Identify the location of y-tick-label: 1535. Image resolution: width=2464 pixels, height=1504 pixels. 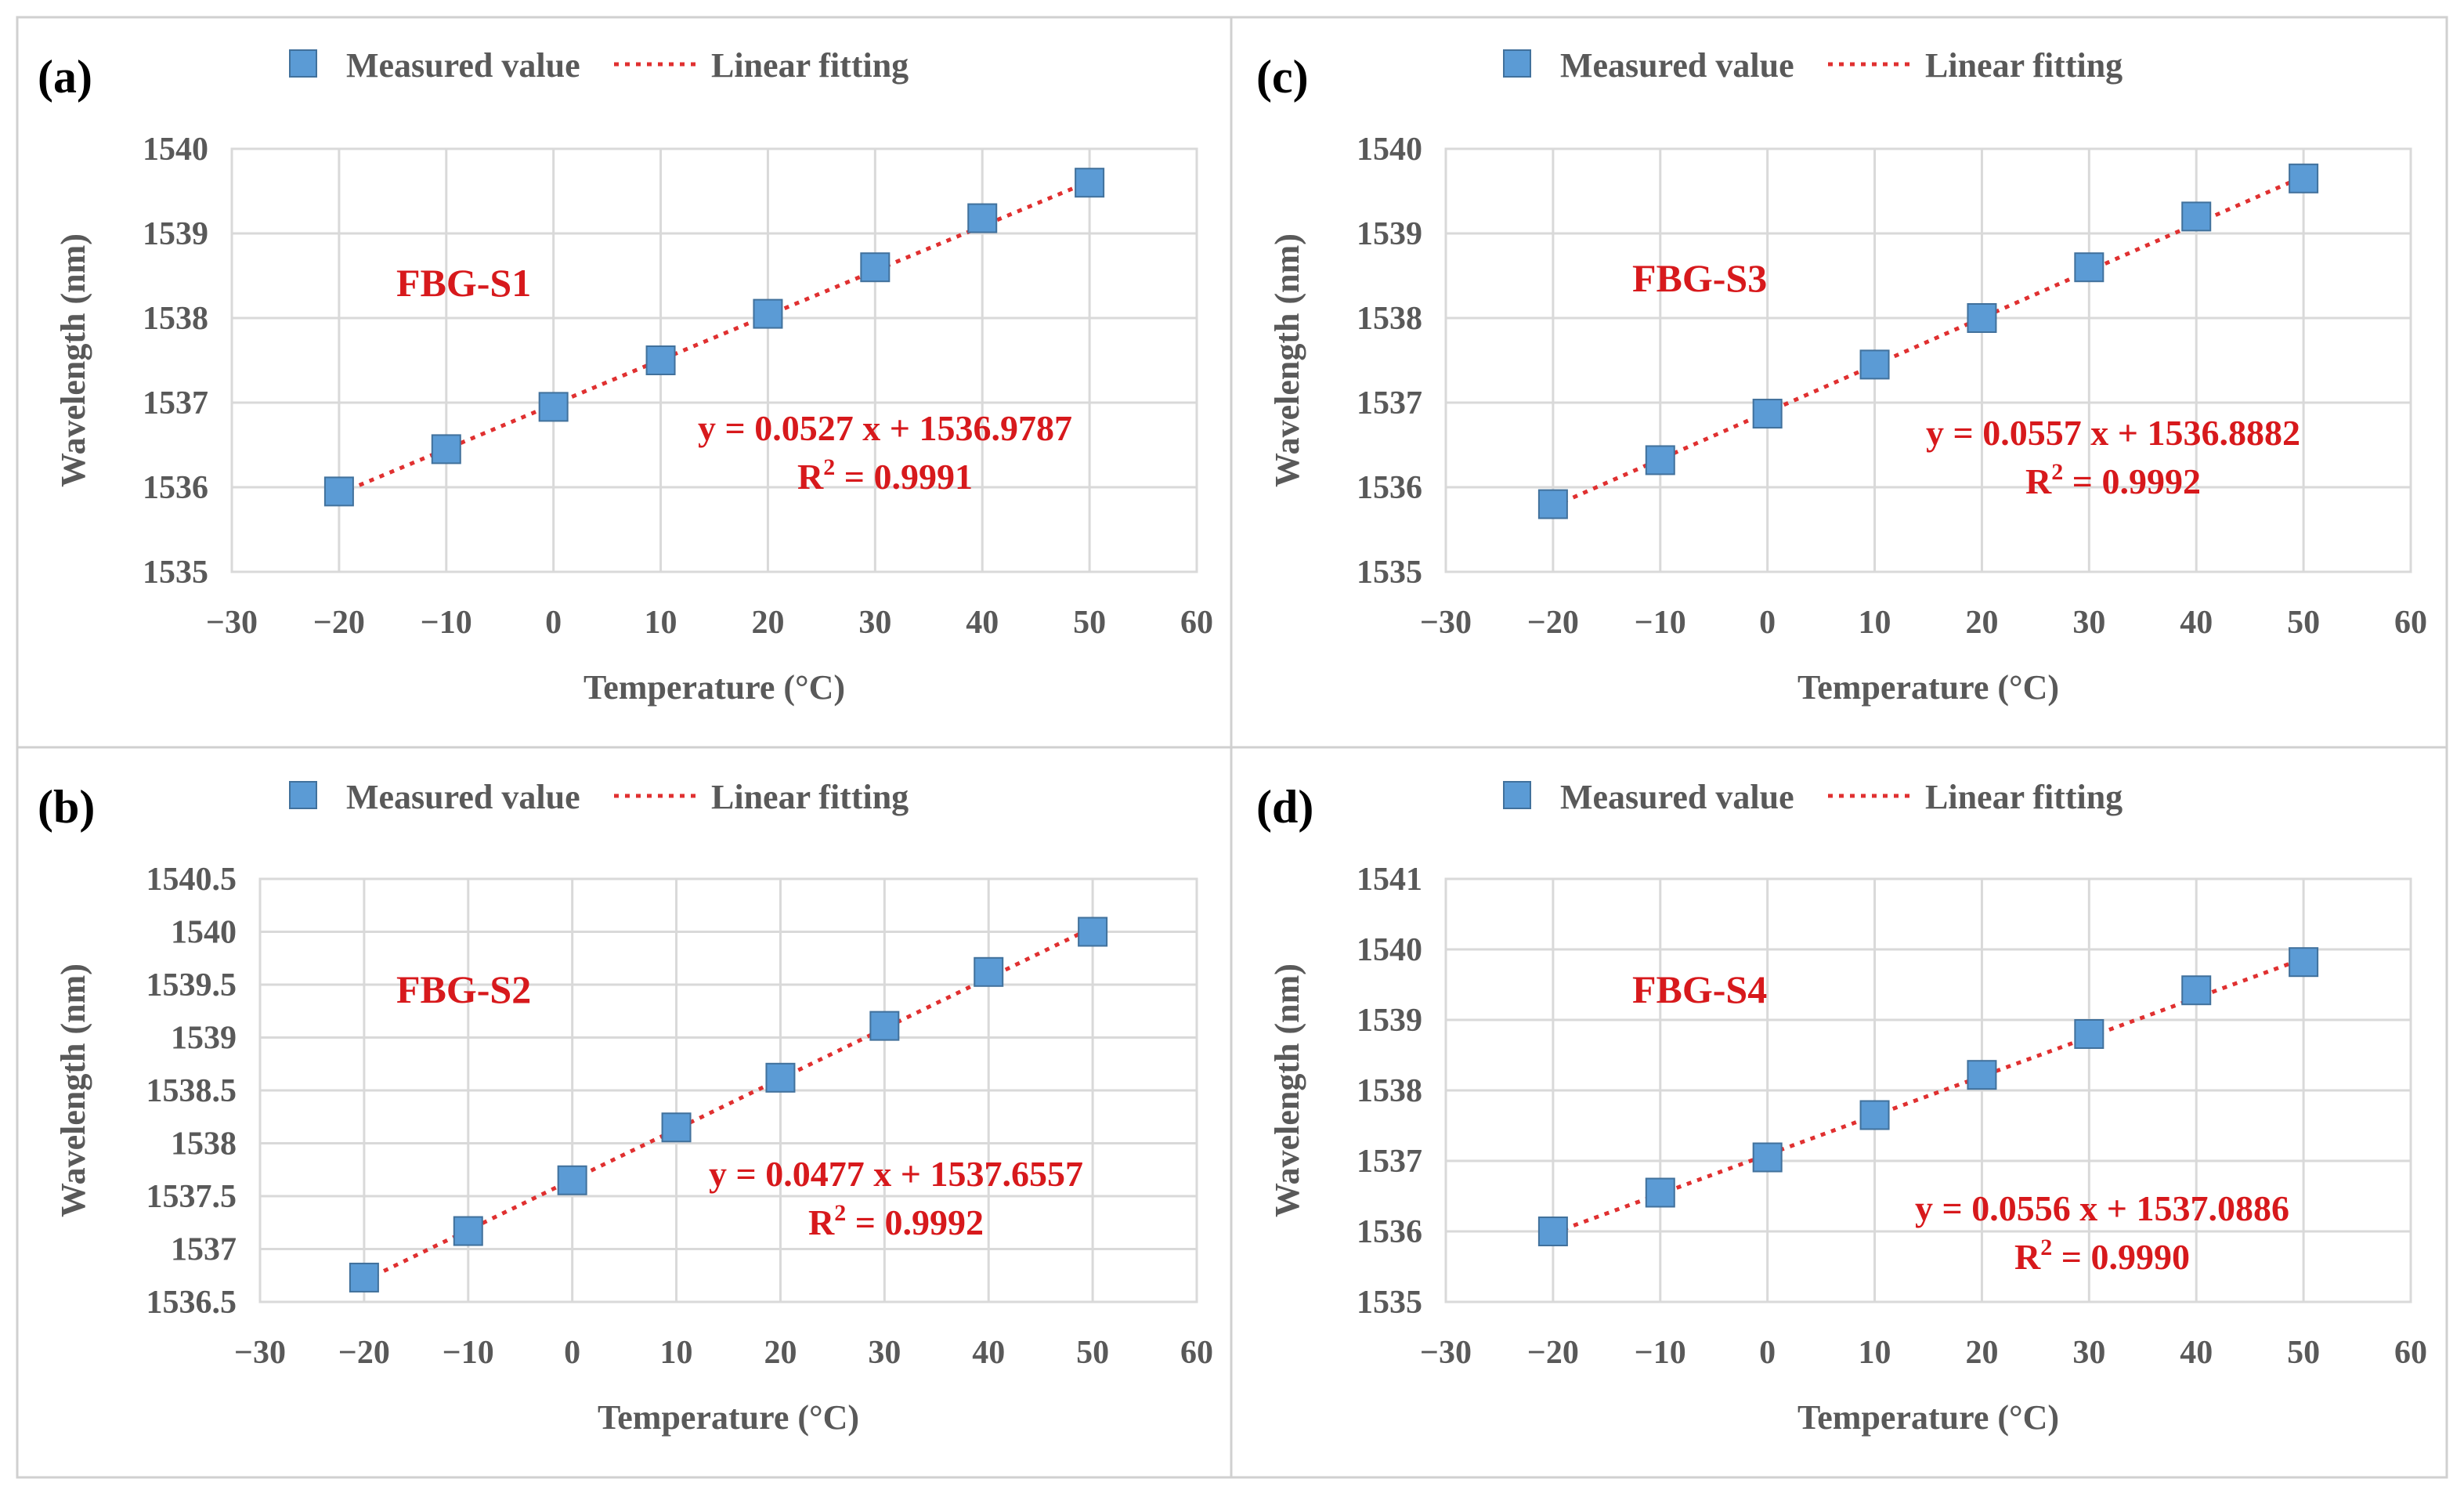
(175, 573).